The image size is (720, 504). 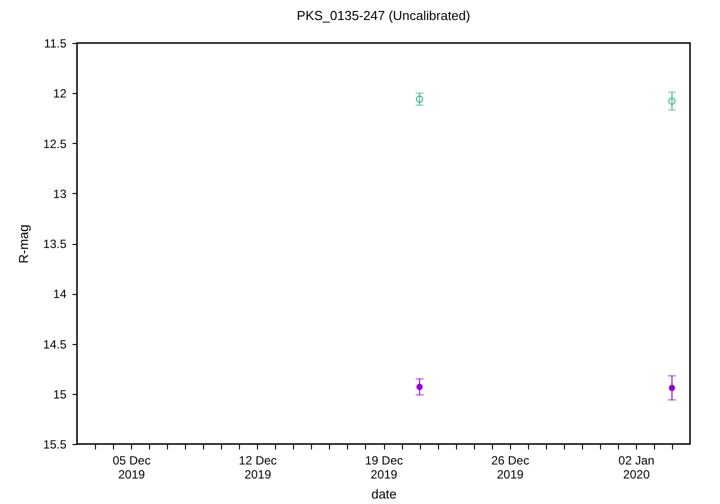 What do you see at coordinates (55, 344) in the screenshot?
I see `y-tick-label: 14.5` at bounding box center [55, 344].